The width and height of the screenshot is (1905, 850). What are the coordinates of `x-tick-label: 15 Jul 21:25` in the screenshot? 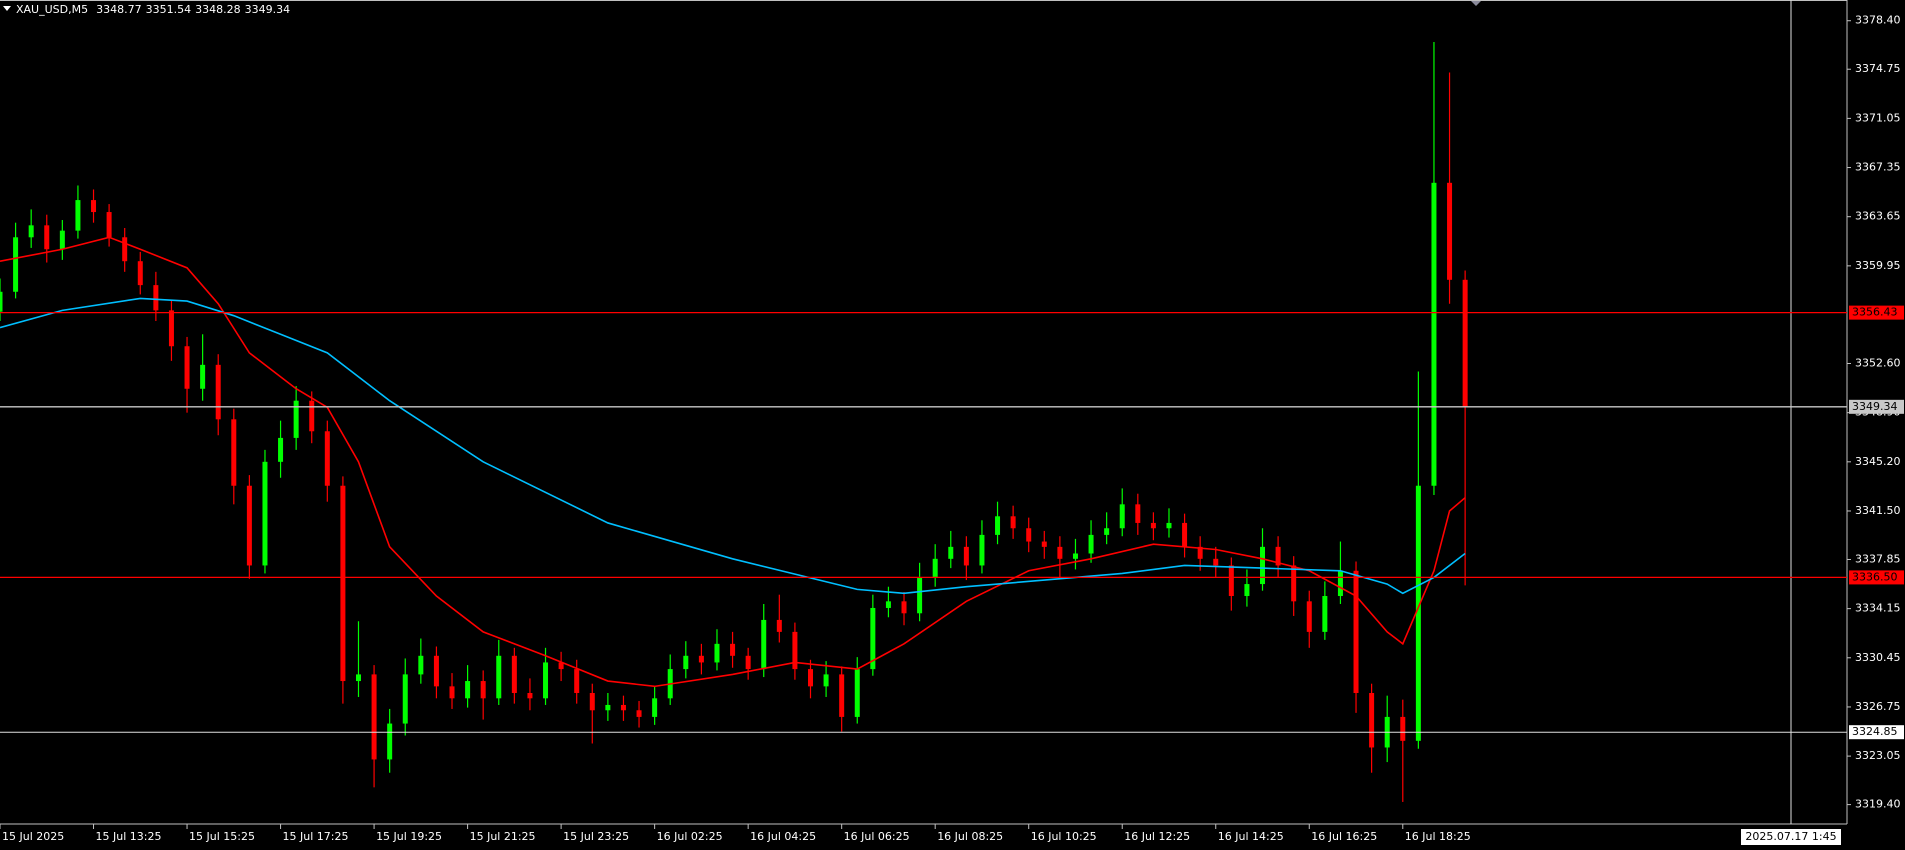 It's located at (503, 836).